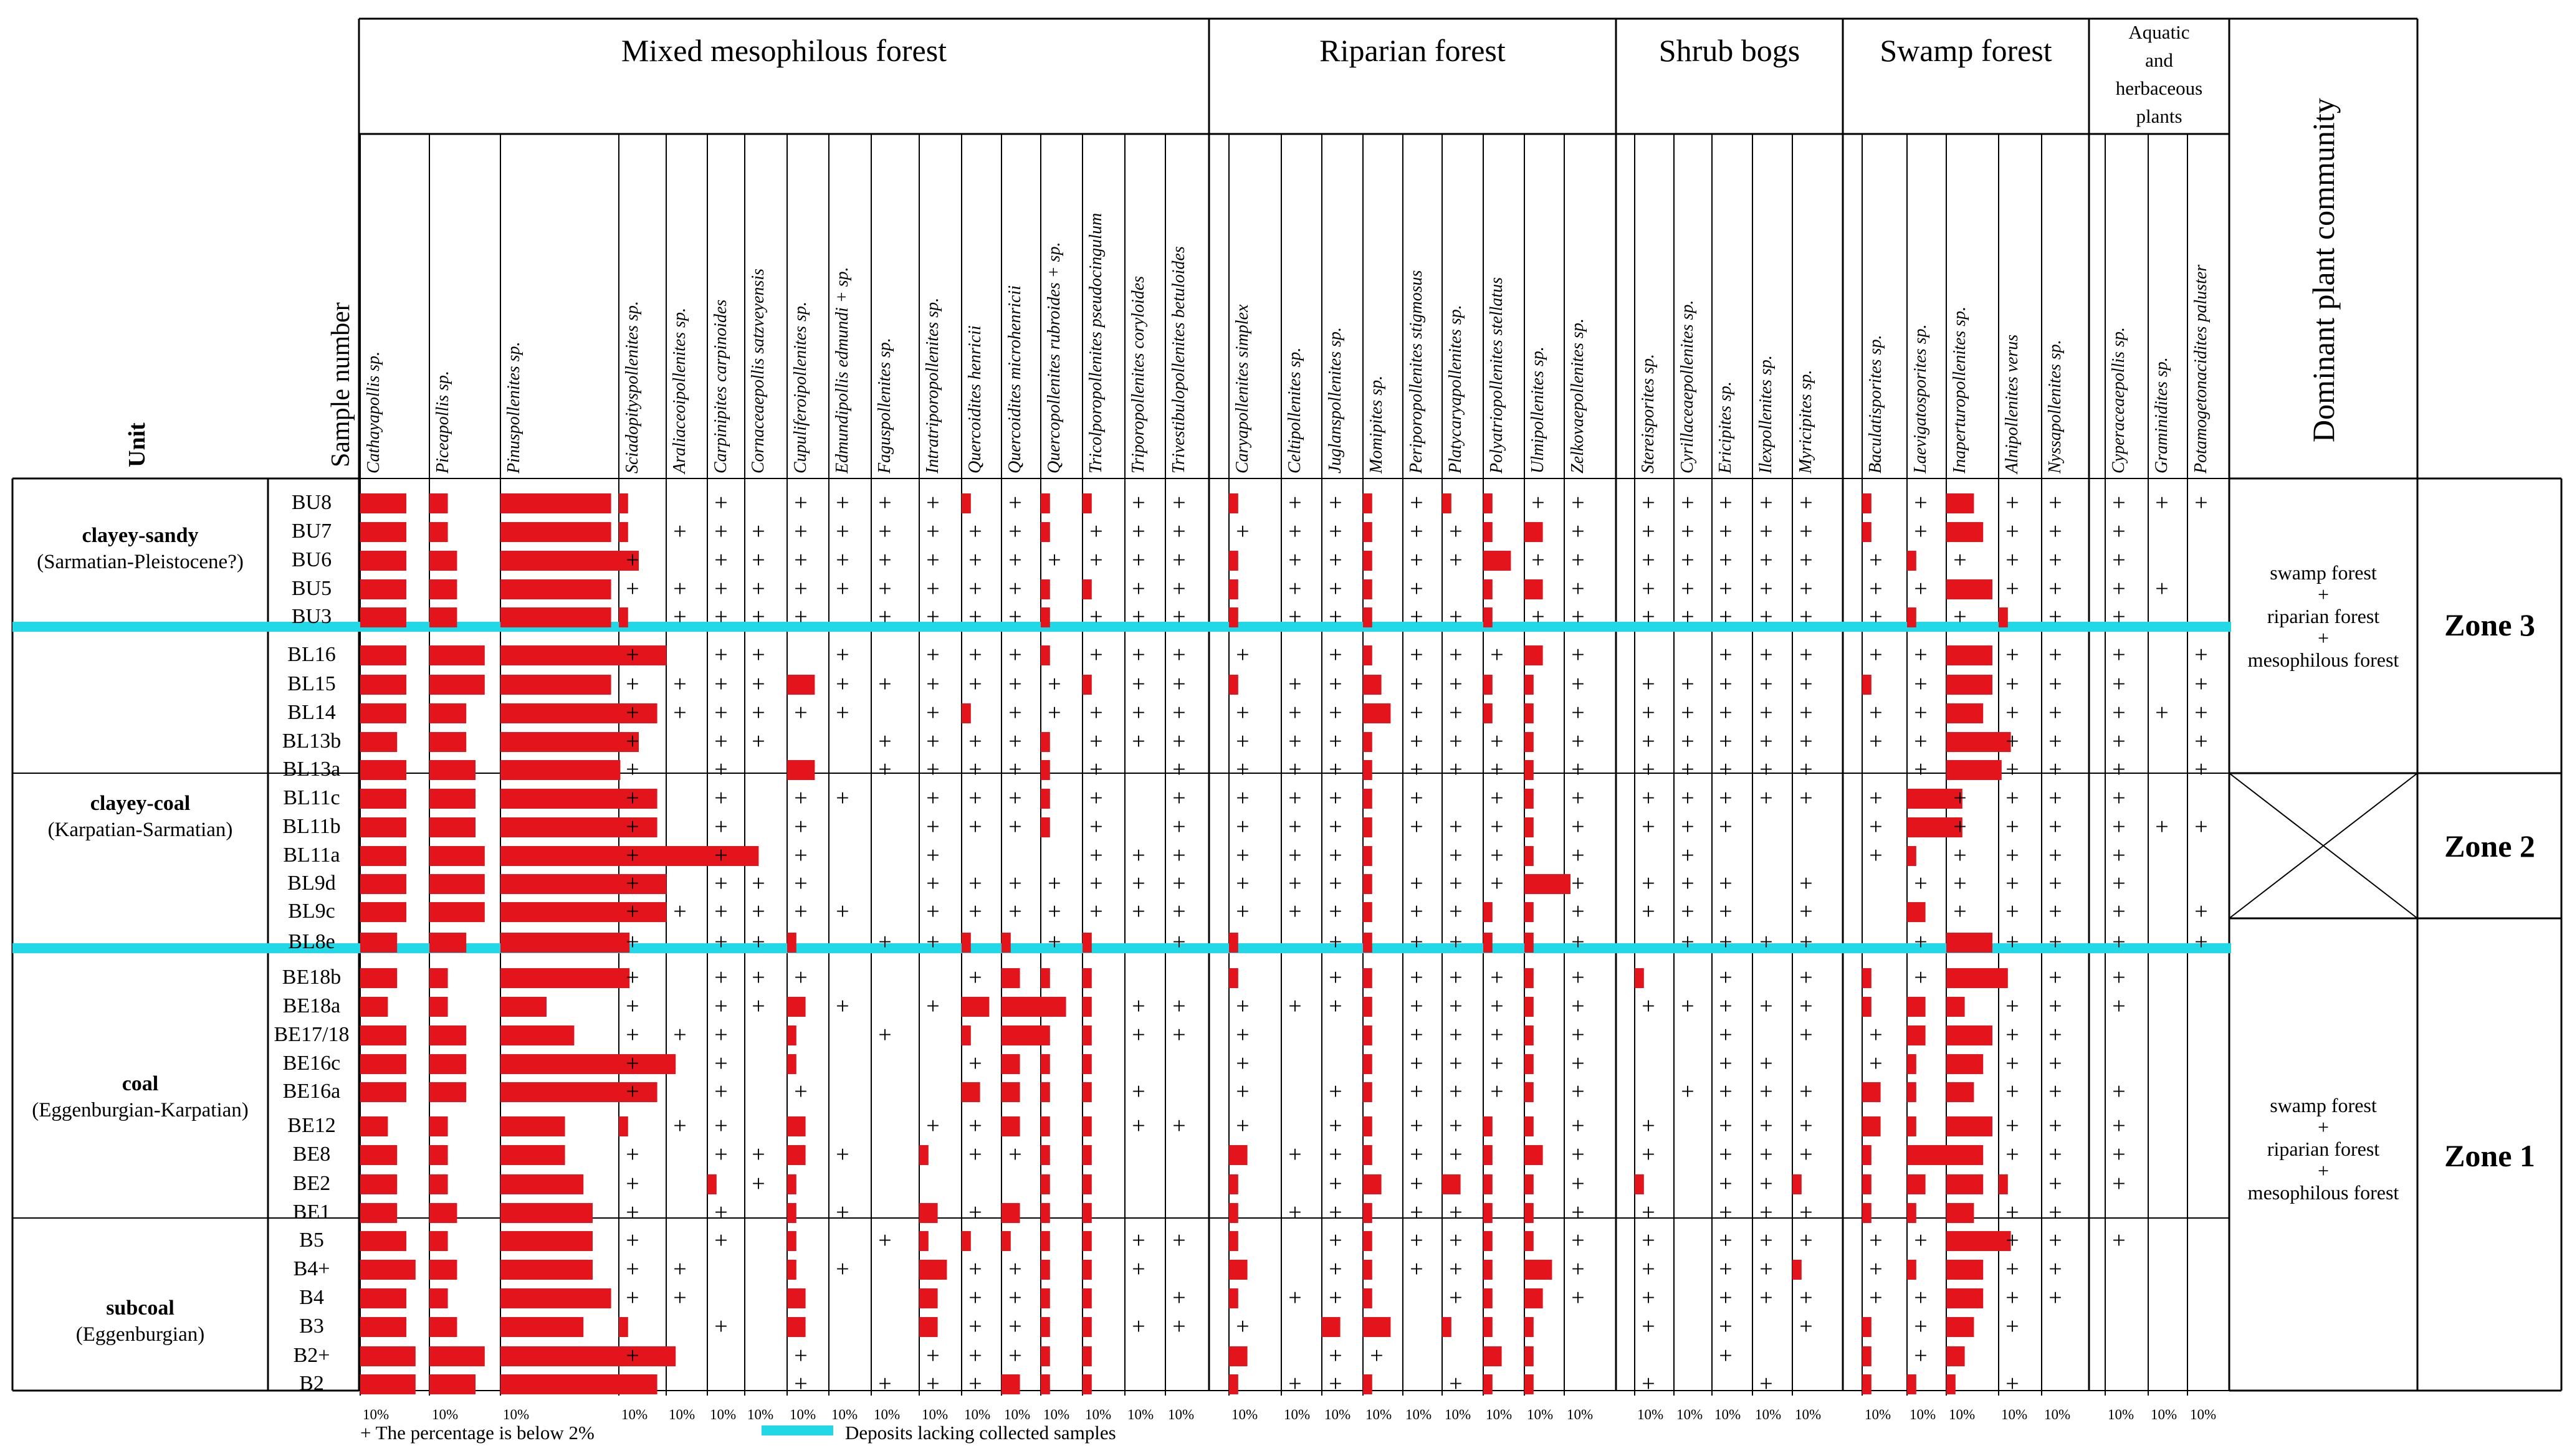 This screenshot has width=2567, height=1456. What do you see at coordinates (373, 412) in the screenshot?
I see `taxon-label: Cathayapollis sp.` at bounding box center [373, 412].